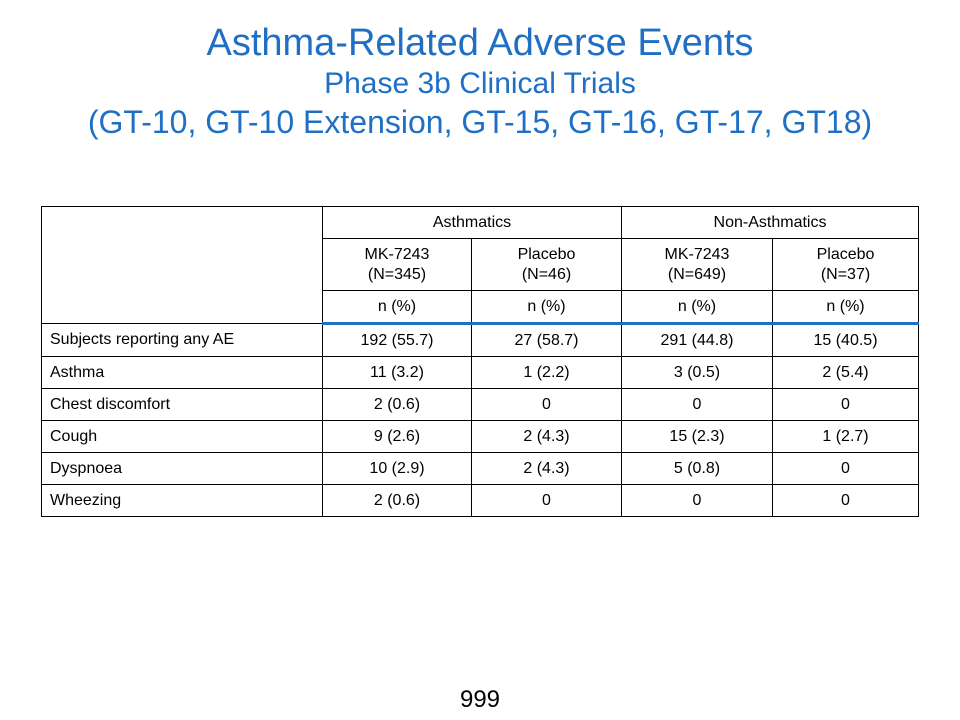 The image size is (960, 720). I want to click on table-cell: 9 (2.6), so click(397, 436).